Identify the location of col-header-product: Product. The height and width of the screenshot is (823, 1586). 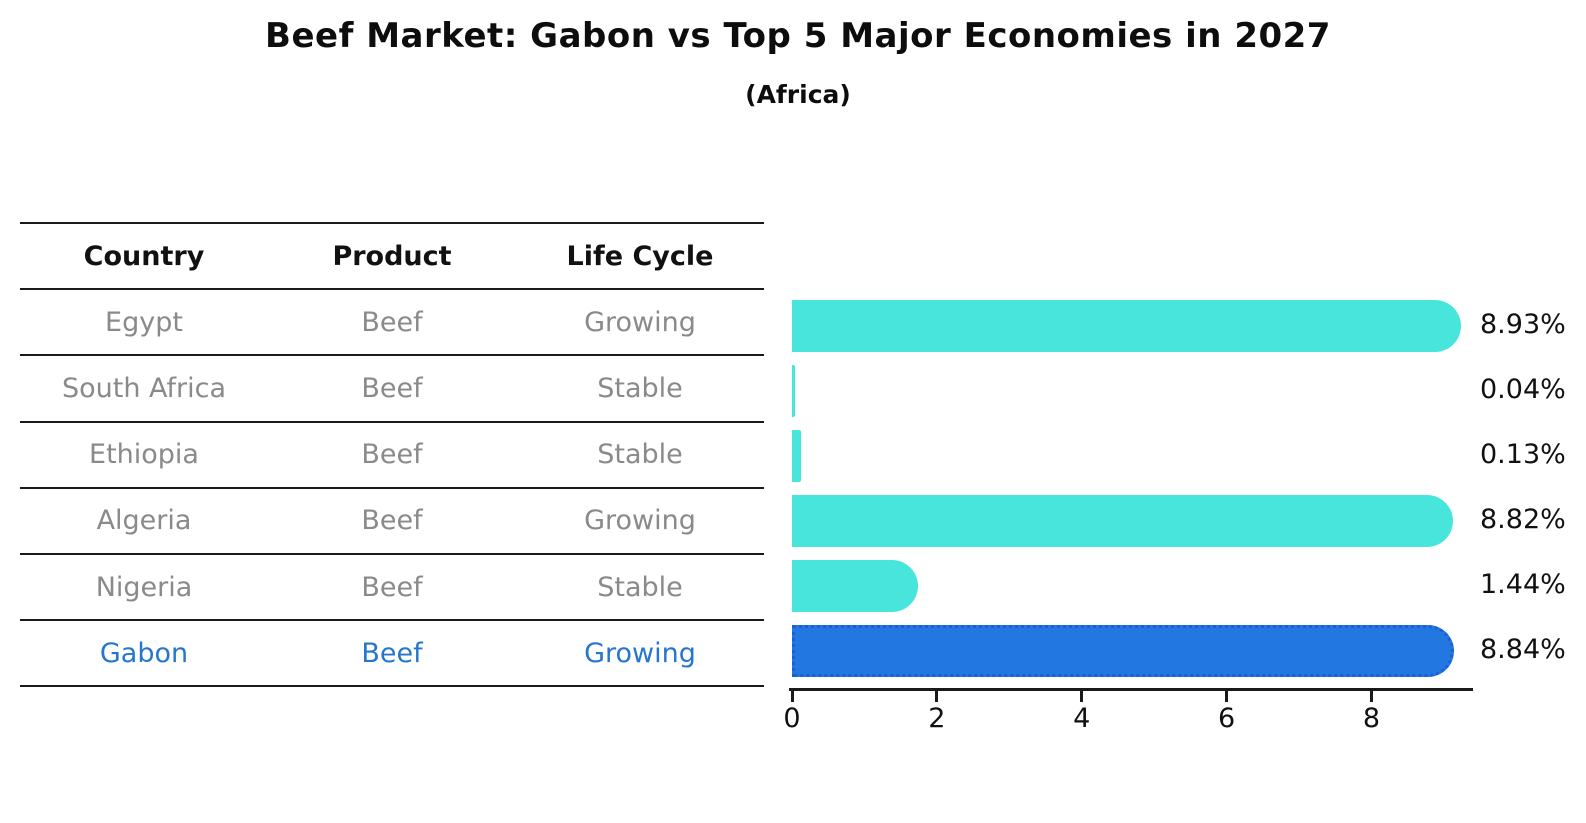
(392, 256).